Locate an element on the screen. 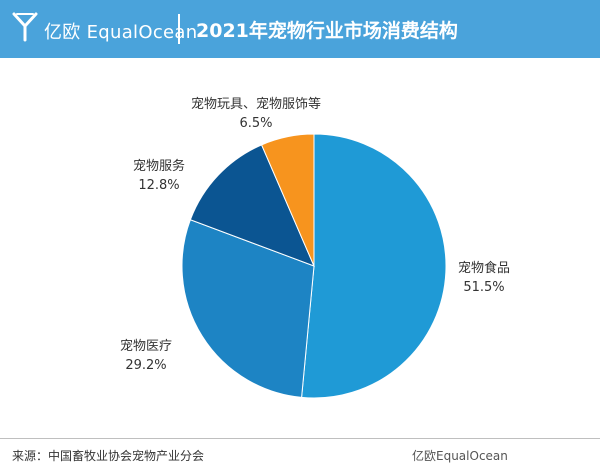 This screenshot has height=473, width=600. footer-brand: 亿欧EqualOcean is located at coordinates (460, 456).